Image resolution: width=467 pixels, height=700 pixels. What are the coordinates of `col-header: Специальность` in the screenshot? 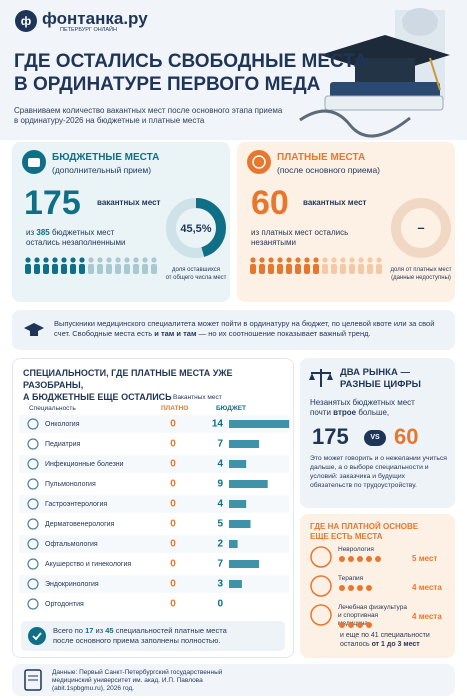 It's located at (52, 408).